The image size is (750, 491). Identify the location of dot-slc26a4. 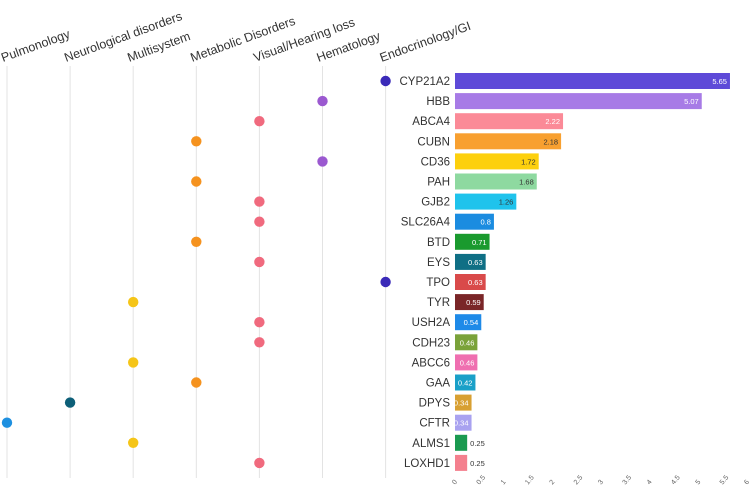
(259, 221).